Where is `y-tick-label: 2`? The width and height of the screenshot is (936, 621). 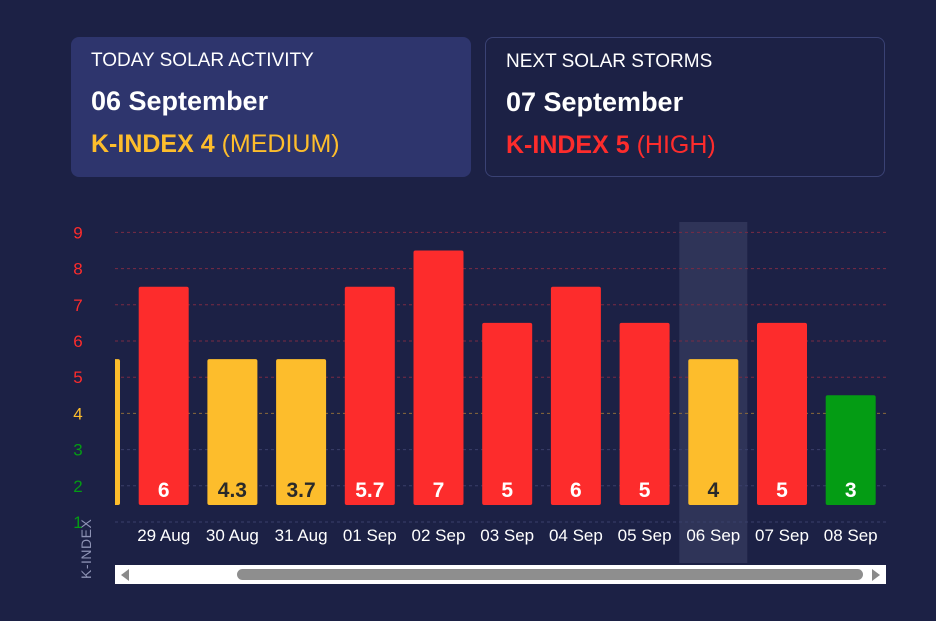 y-tick-label: 2 is located at coordinates (77, 486).